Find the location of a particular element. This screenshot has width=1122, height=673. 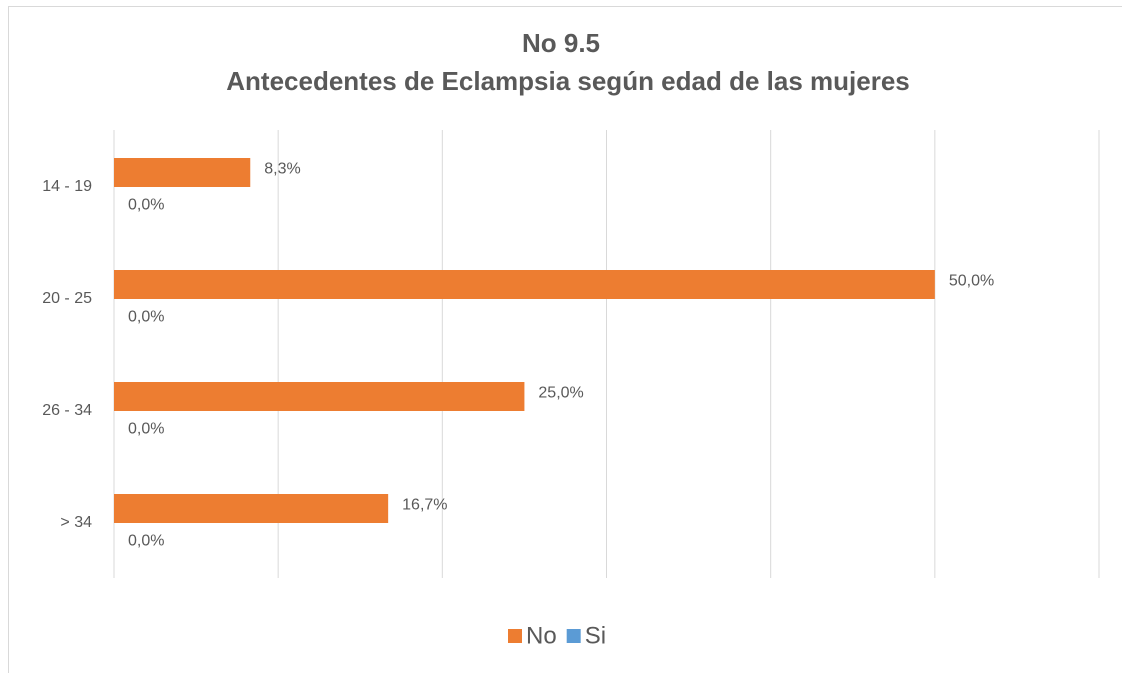

data-label: 8,3% is located at coordinates (282, 169).